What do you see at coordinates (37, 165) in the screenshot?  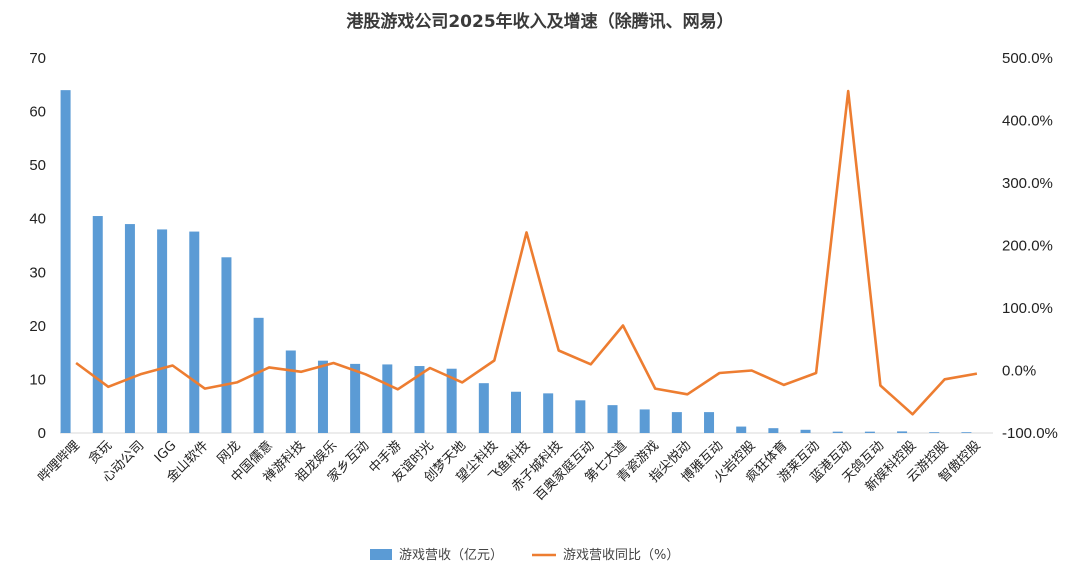 I see `y-left-tick-label: 50` at bounding box center [37, 165].